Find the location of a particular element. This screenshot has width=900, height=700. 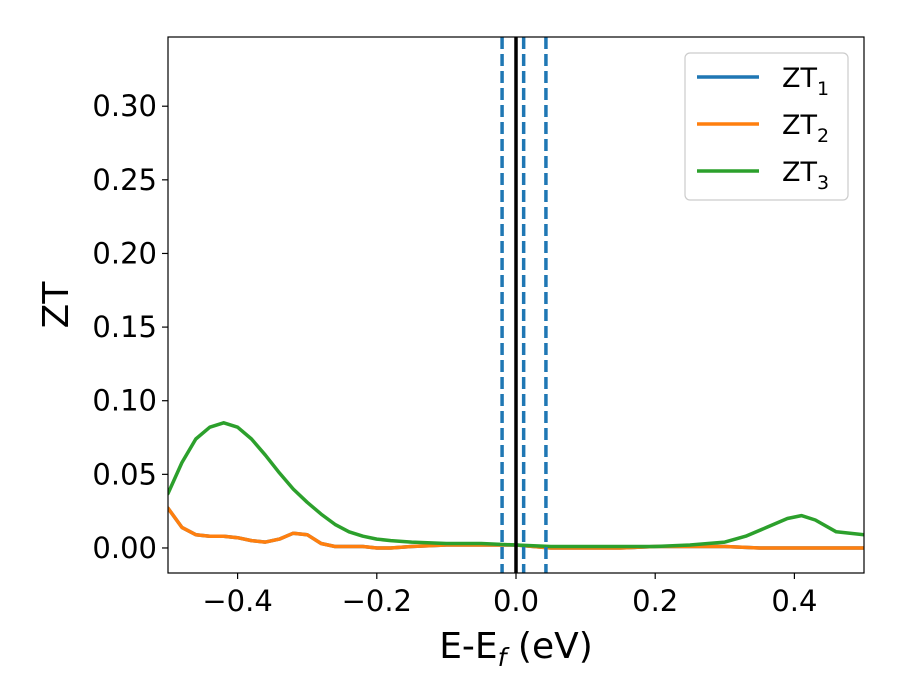

series-layer is located at coordinates (516, 485).